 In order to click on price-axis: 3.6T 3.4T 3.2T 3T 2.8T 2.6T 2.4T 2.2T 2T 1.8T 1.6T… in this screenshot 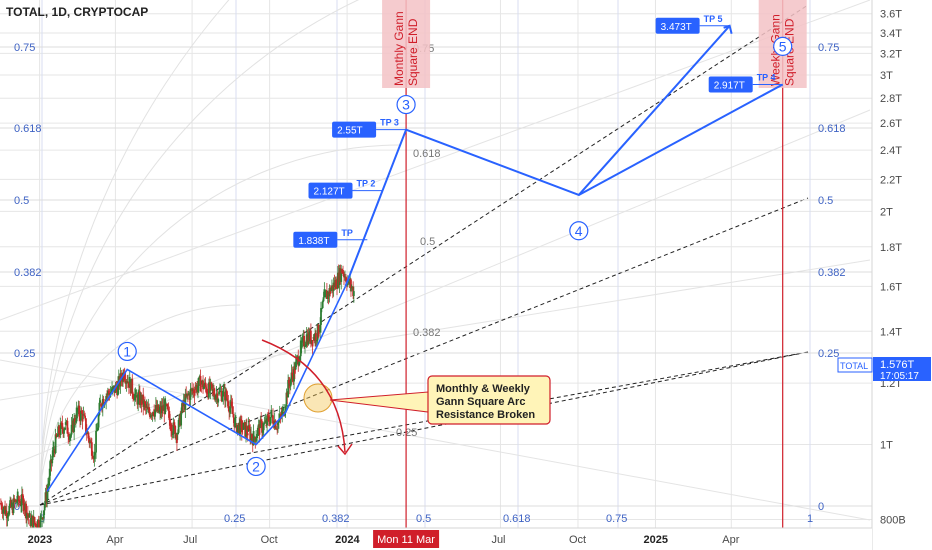, I will do `click(893, 268)`.